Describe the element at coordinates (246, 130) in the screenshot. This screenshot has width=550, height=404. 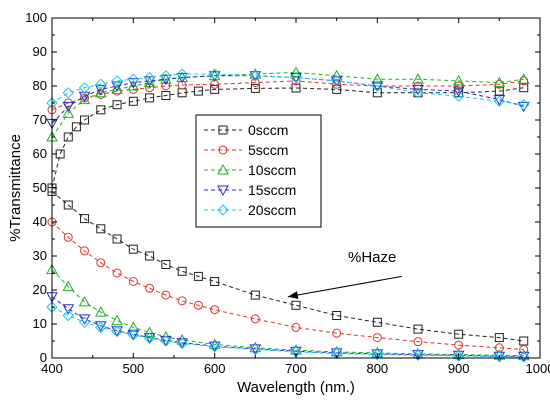
I see `legend-entry: 0sccm` at that location.